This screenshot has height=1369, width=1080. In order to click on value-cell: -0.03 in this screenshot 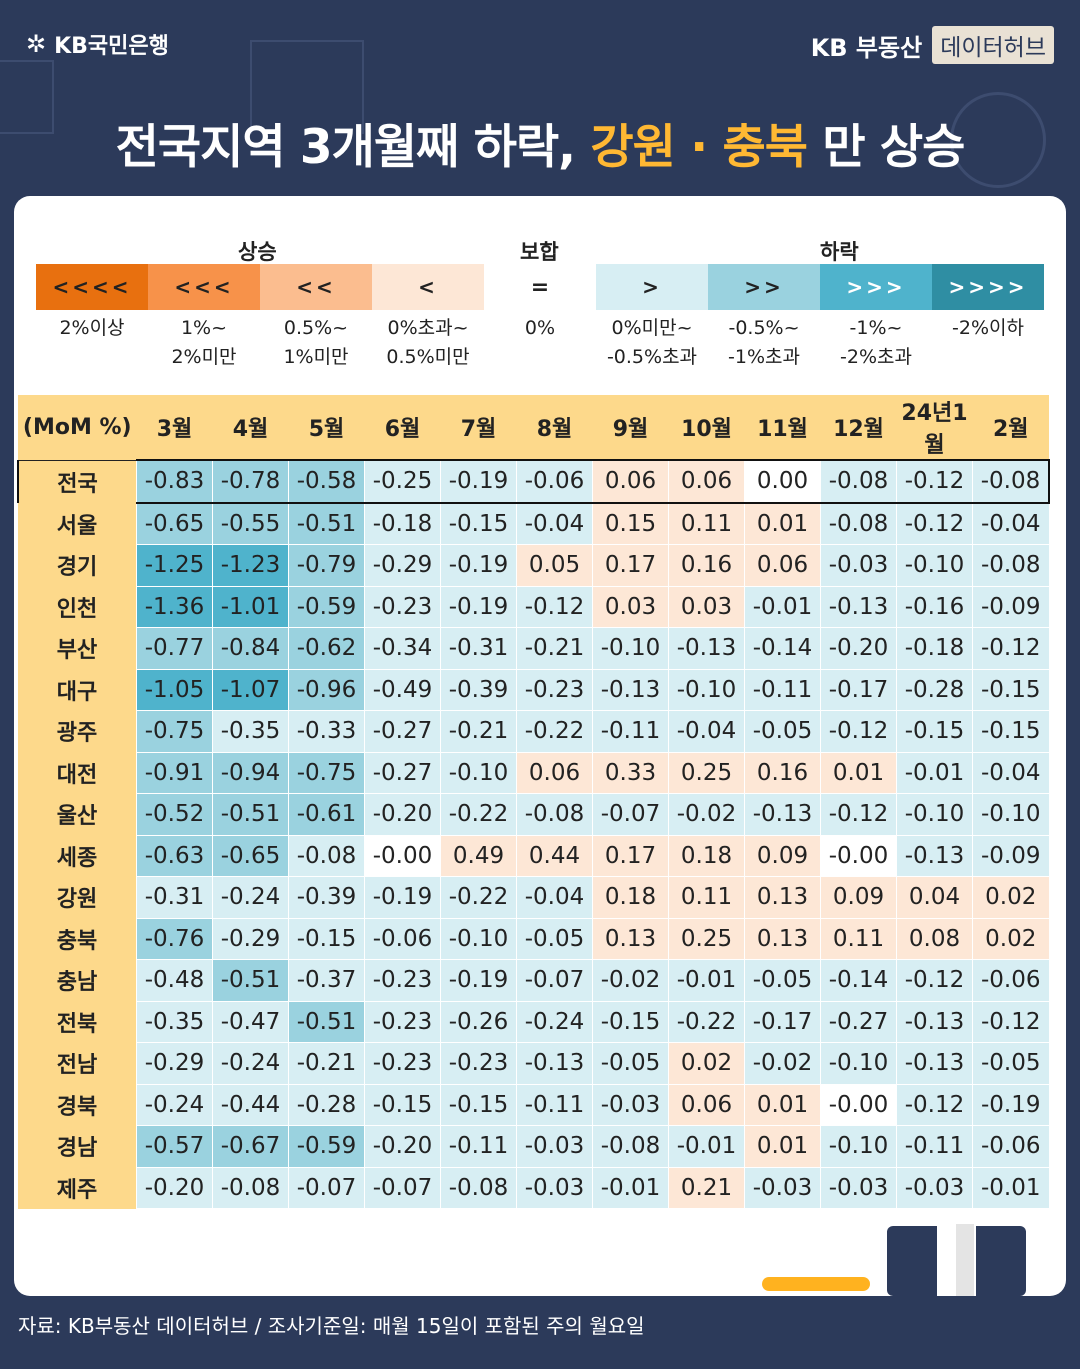, I will do `click(934, 1187)`.